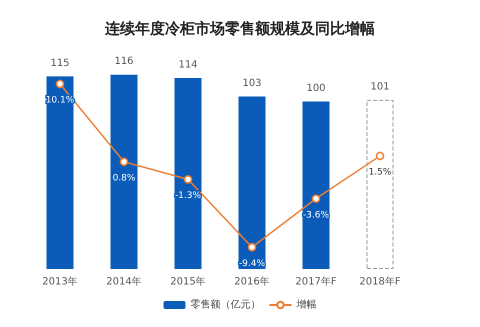  I want to click on data-label: 101, so click(380, 86).